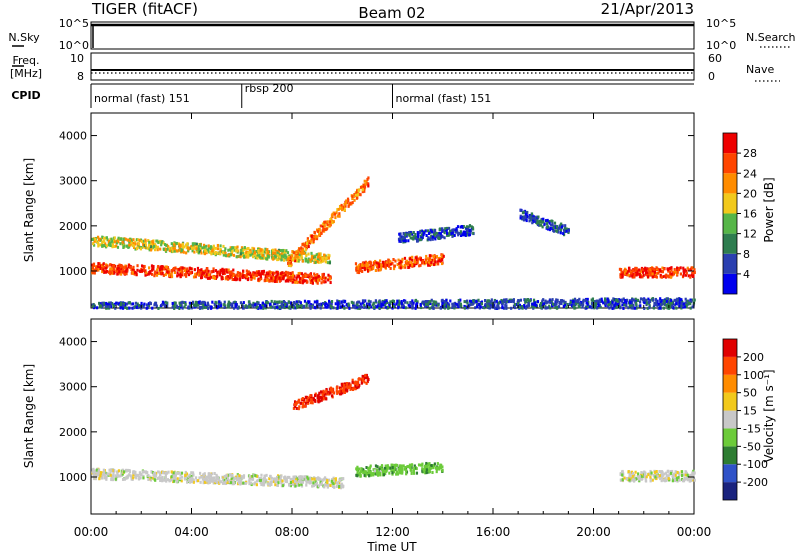 The image size is (800, 554). Describe the element at coordinates (760, 69) in the screenshot. I see `nave-label: Nave` at that location.